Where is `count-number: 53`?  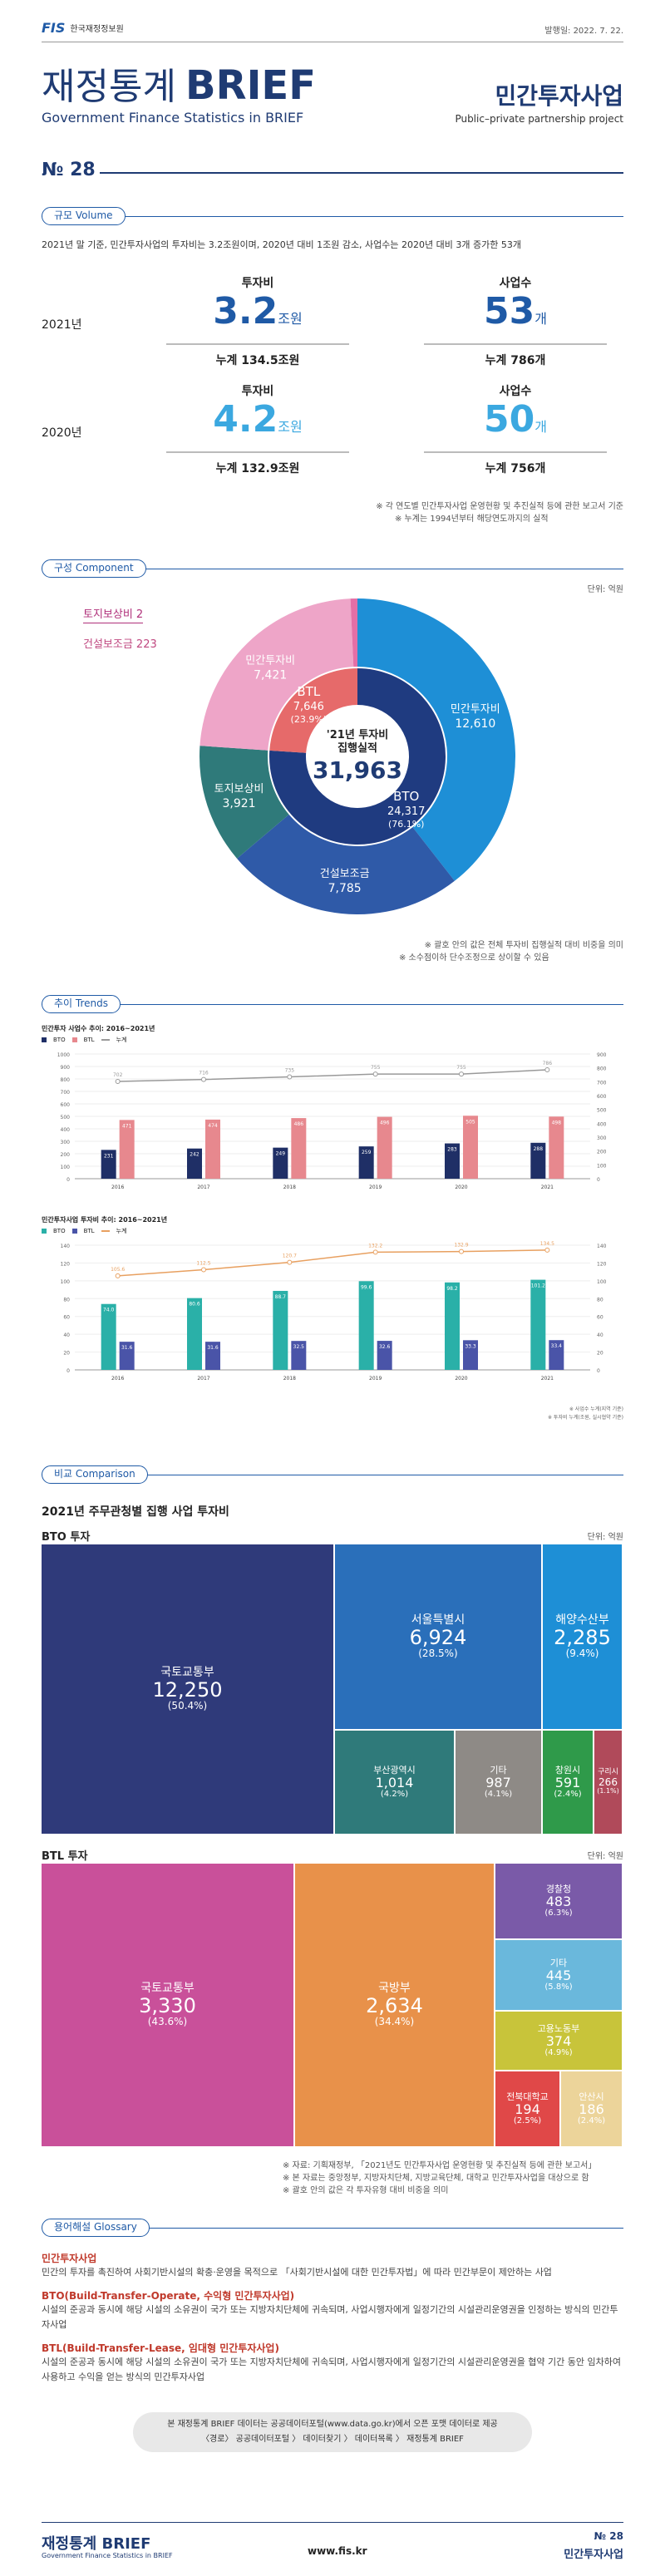
count-number: 53 is located at coordinates (509, 311).